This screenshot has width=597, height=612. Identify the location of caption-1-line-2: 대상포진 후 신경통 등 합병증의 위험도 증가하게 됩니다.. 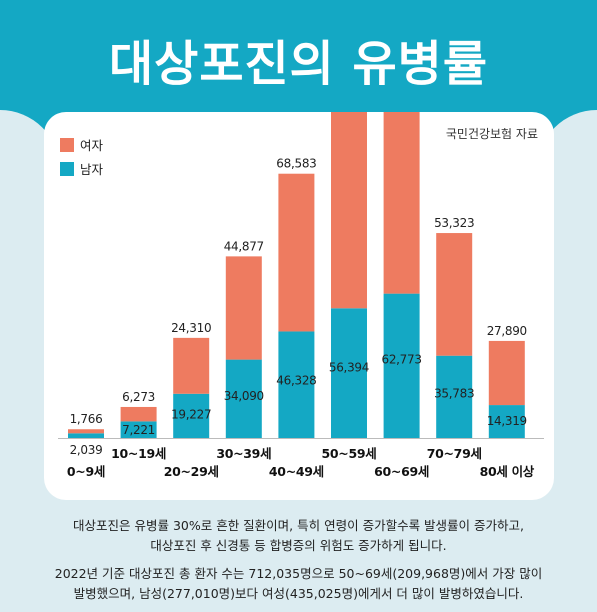
(298, 545).